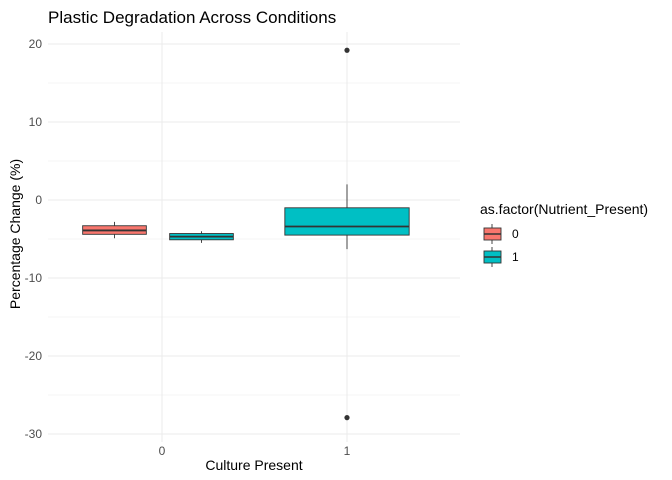 Image resolution: width=672 pixels, height=480 pixels. I want to click on legend-item-1: 1, so click(501, 257).